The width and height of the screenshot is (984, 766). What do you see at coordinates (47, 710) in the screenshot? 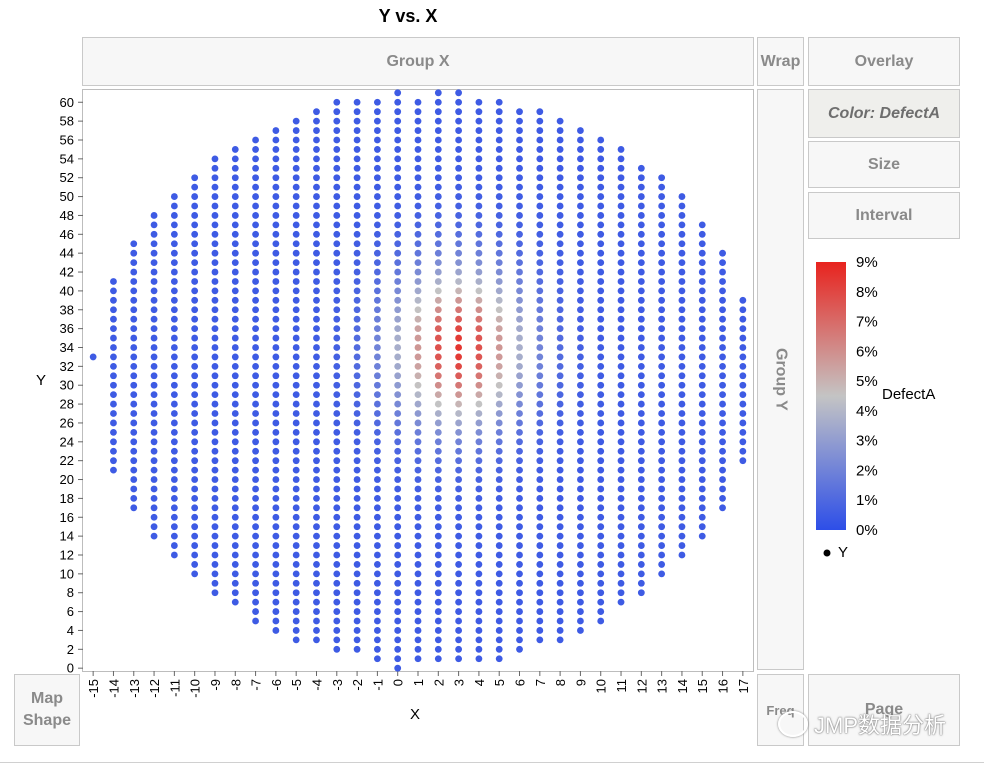
I see `map-shape-zone: Map Shape` at bounding box center [47, 710].